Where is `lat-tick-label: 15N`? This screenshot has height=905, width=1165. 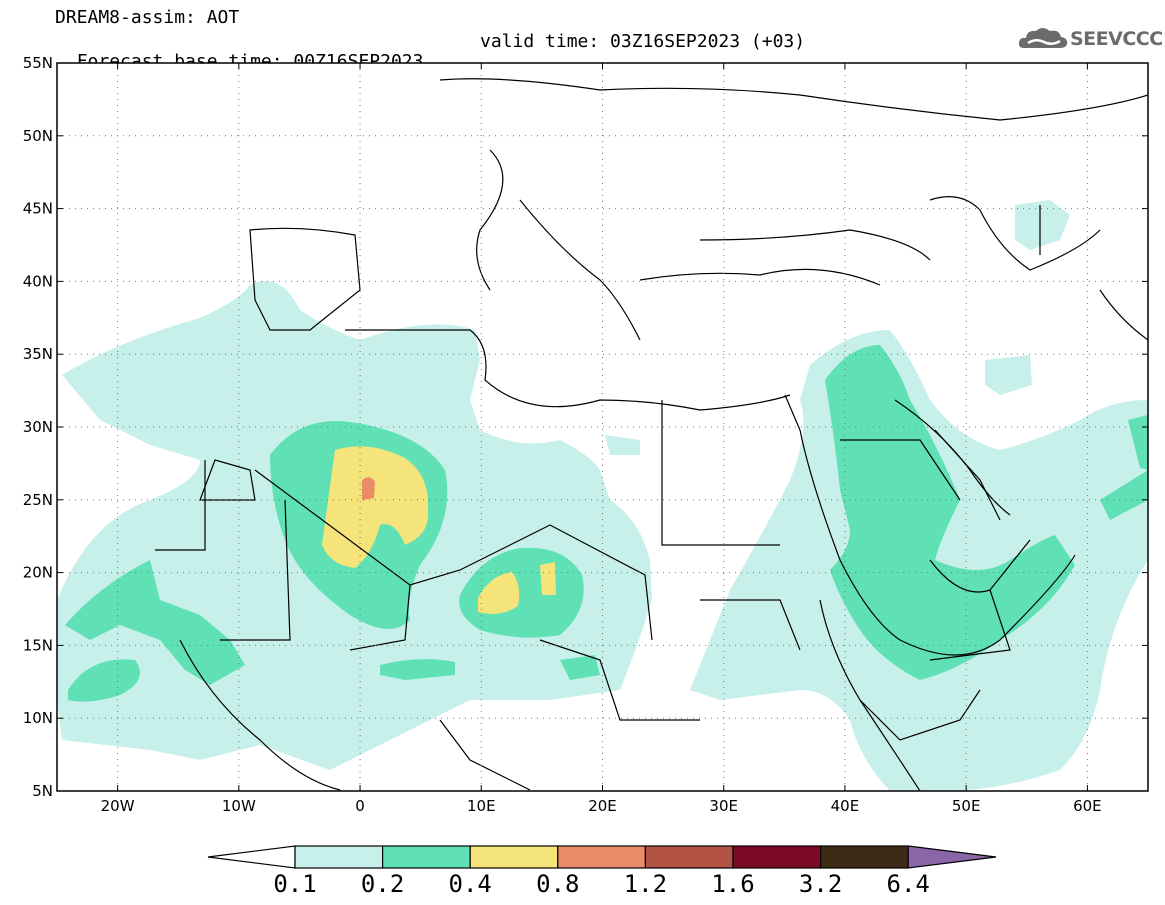 lat-tick-label: 15N is located at coordinates (38, 645).